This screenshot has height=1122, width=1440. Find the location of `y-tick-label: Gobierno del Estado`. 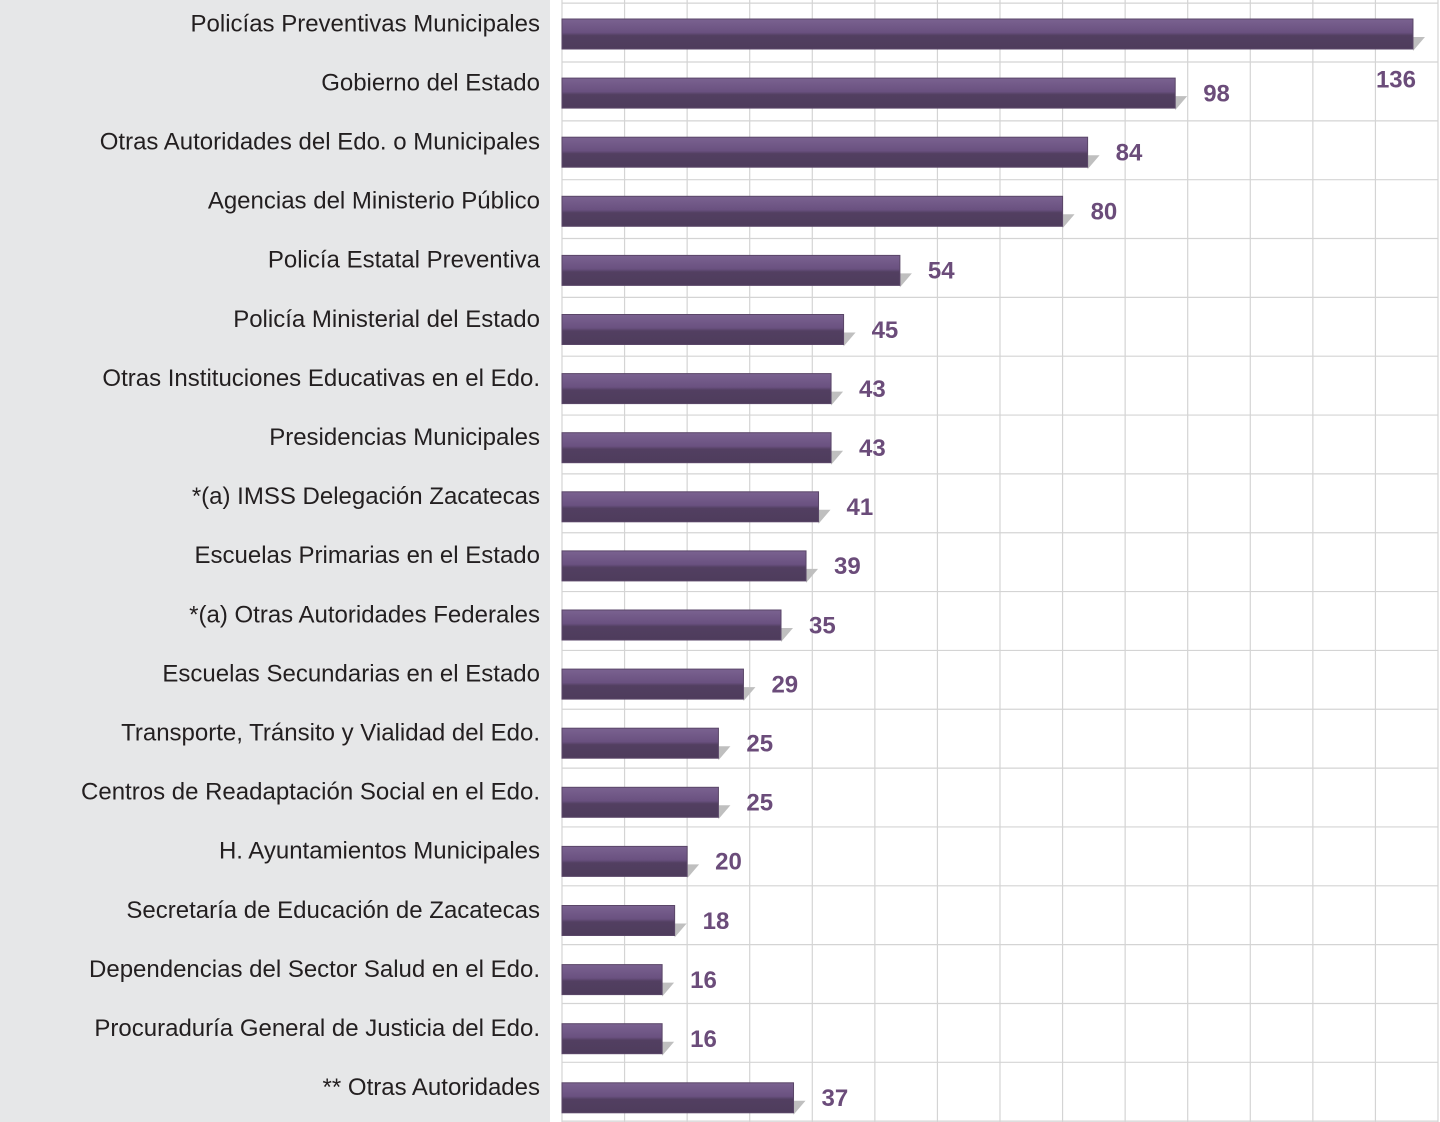

y-tick-label: Gobierno del Estado is located at coordinates (430, 82).